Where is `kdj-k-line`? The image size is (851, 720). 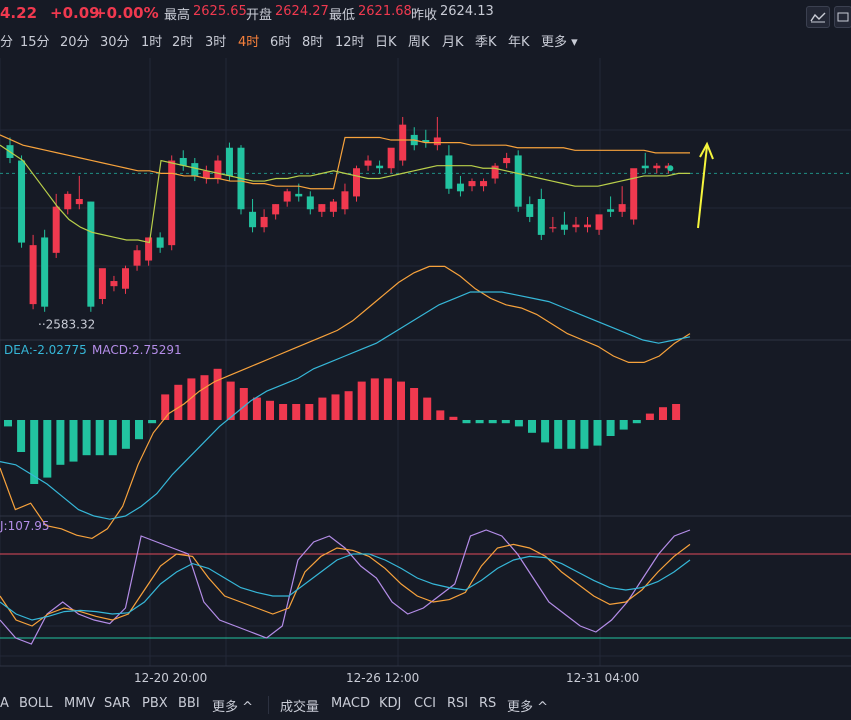 kdj-k-line is located at coordinates (345, 585).